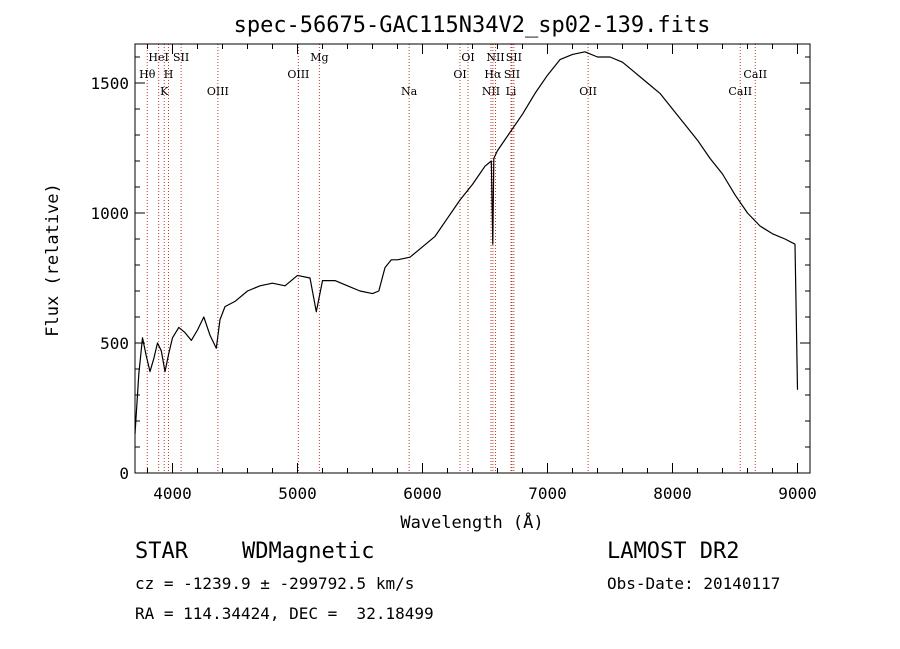 This screenshot has height=649, width=900. I want to click on coords-text: RA = 114.34424, DEC = 32.18499, so click(284, 613).